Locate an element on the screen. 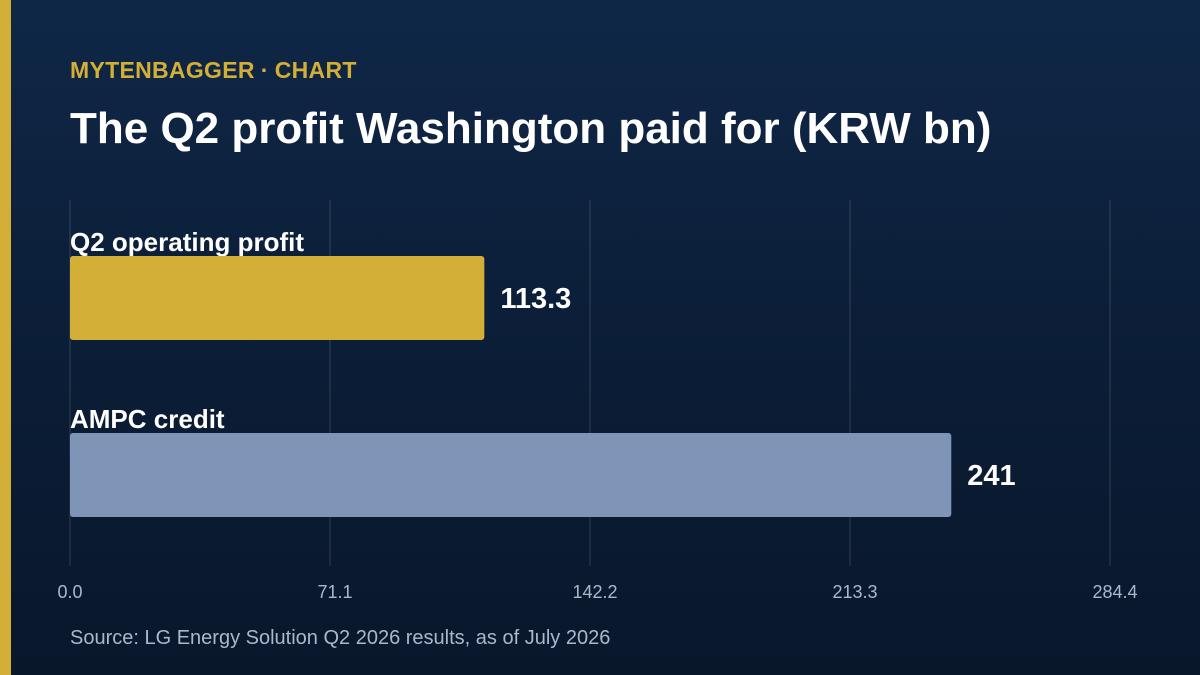  x-tick-label: 0.0 is located at coordinates (69, 592).